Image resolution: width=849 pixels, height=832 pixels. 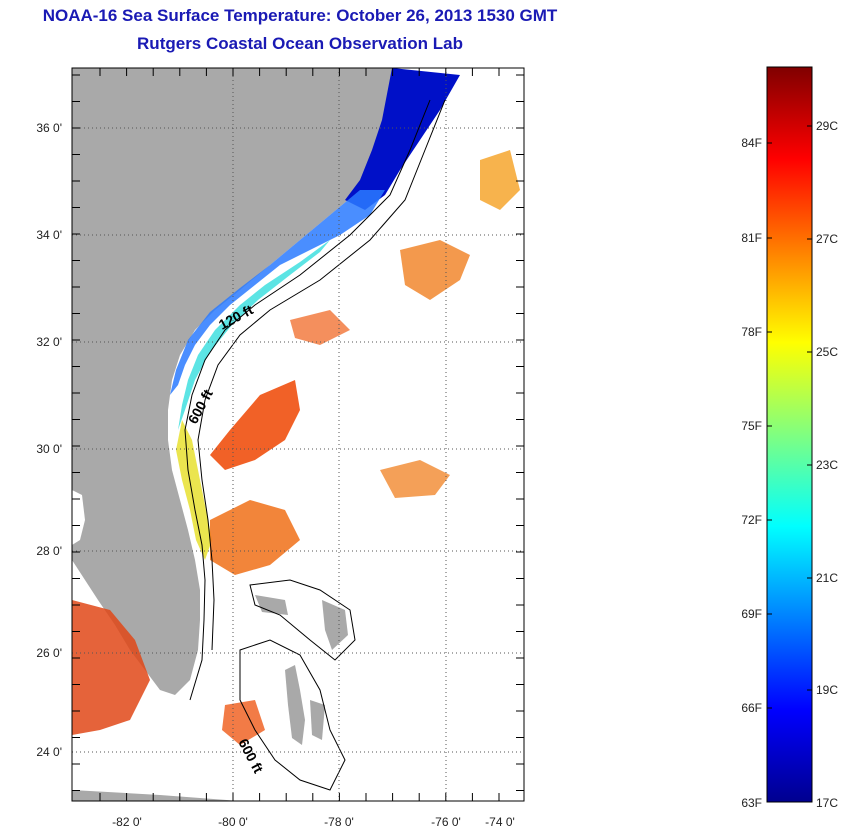 What do you see at coordinates (402, 139) in the screenshot?
I see `sst-cold-north` at bounding box center [402, 139].